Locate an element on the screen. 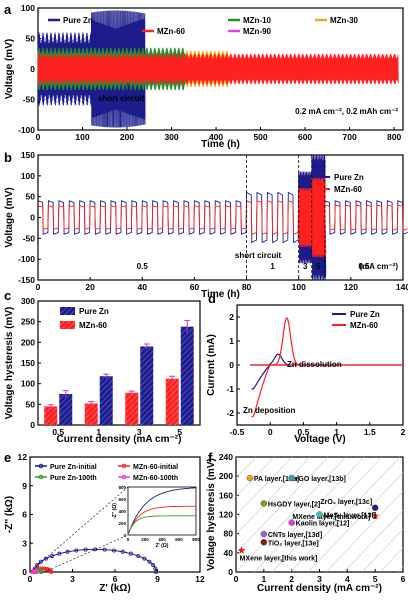  c-legend-label: MZn-60 is located at coordinates (93, 325).